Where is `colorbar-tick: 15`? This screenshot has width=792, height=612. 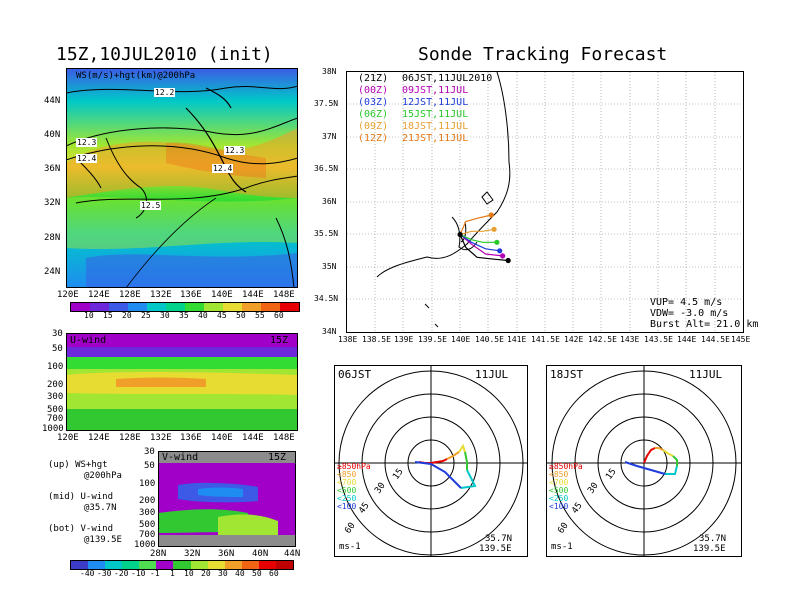 colorbar-tick: 15 is located at coordinates (108, 315).